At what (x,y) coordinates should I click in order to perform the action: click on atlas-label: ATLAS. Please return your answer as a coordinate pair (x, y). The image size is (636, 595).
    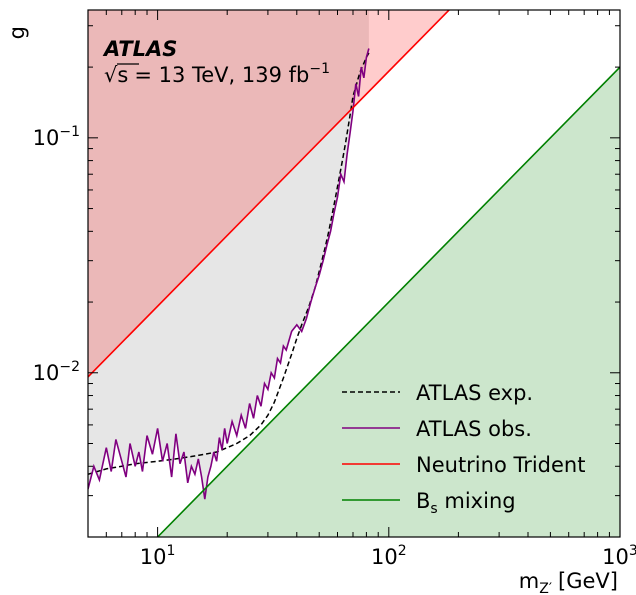
    Looking at the image, I should click on (139, 49).